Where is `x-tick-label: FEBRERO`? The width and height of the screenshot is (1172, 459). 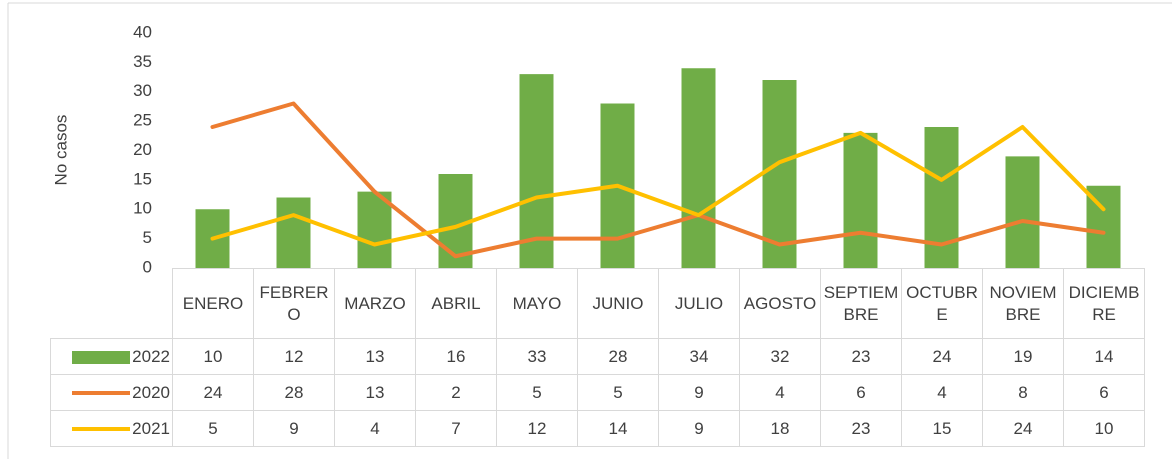
x-tick-label: FEBRERO is located at coordinates (294, 303).